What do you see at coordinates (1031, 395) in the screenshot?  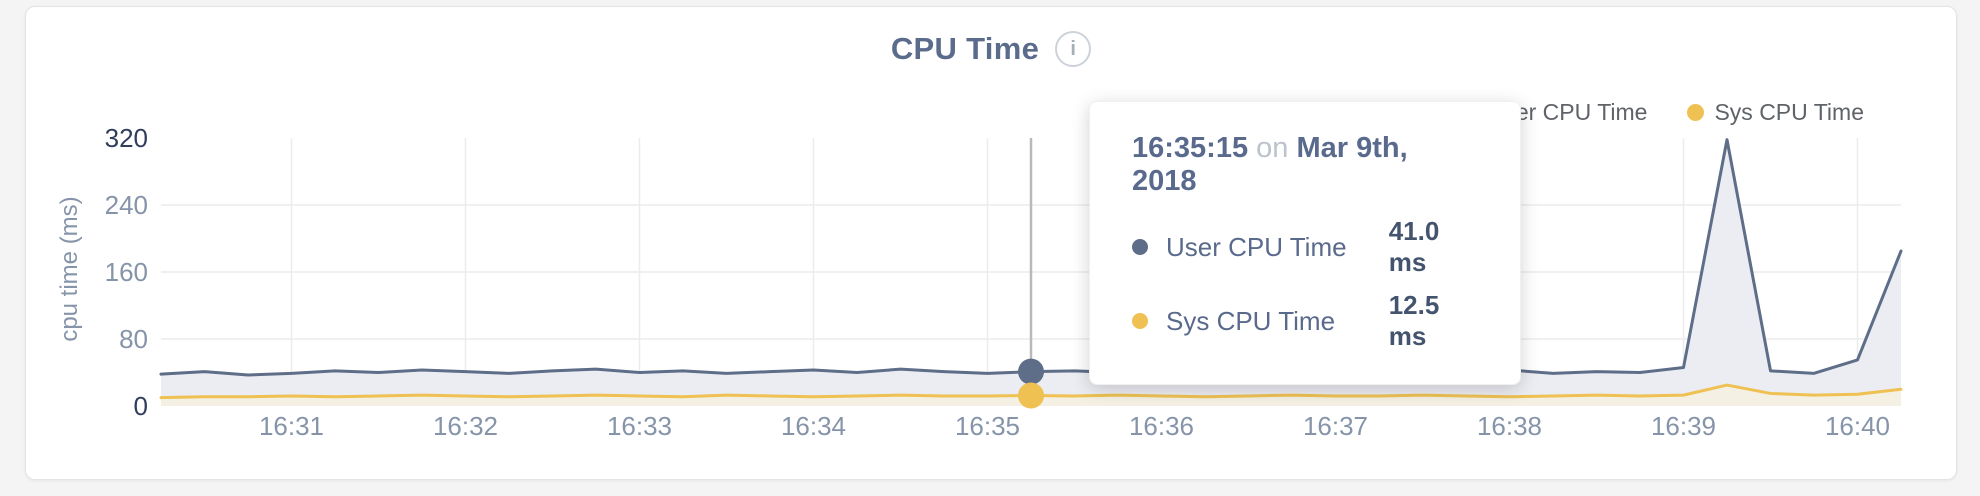 I see `hover-dot-sys-cpu-time` at bounding box center [1031, 395].